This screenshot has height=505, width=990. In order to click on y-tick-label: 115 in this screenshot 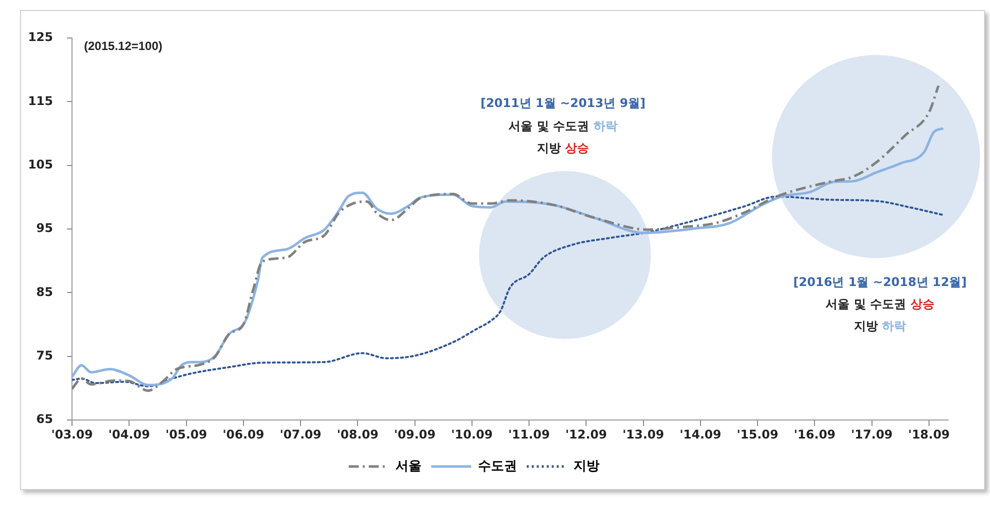, I will do `click(40, 101)`.